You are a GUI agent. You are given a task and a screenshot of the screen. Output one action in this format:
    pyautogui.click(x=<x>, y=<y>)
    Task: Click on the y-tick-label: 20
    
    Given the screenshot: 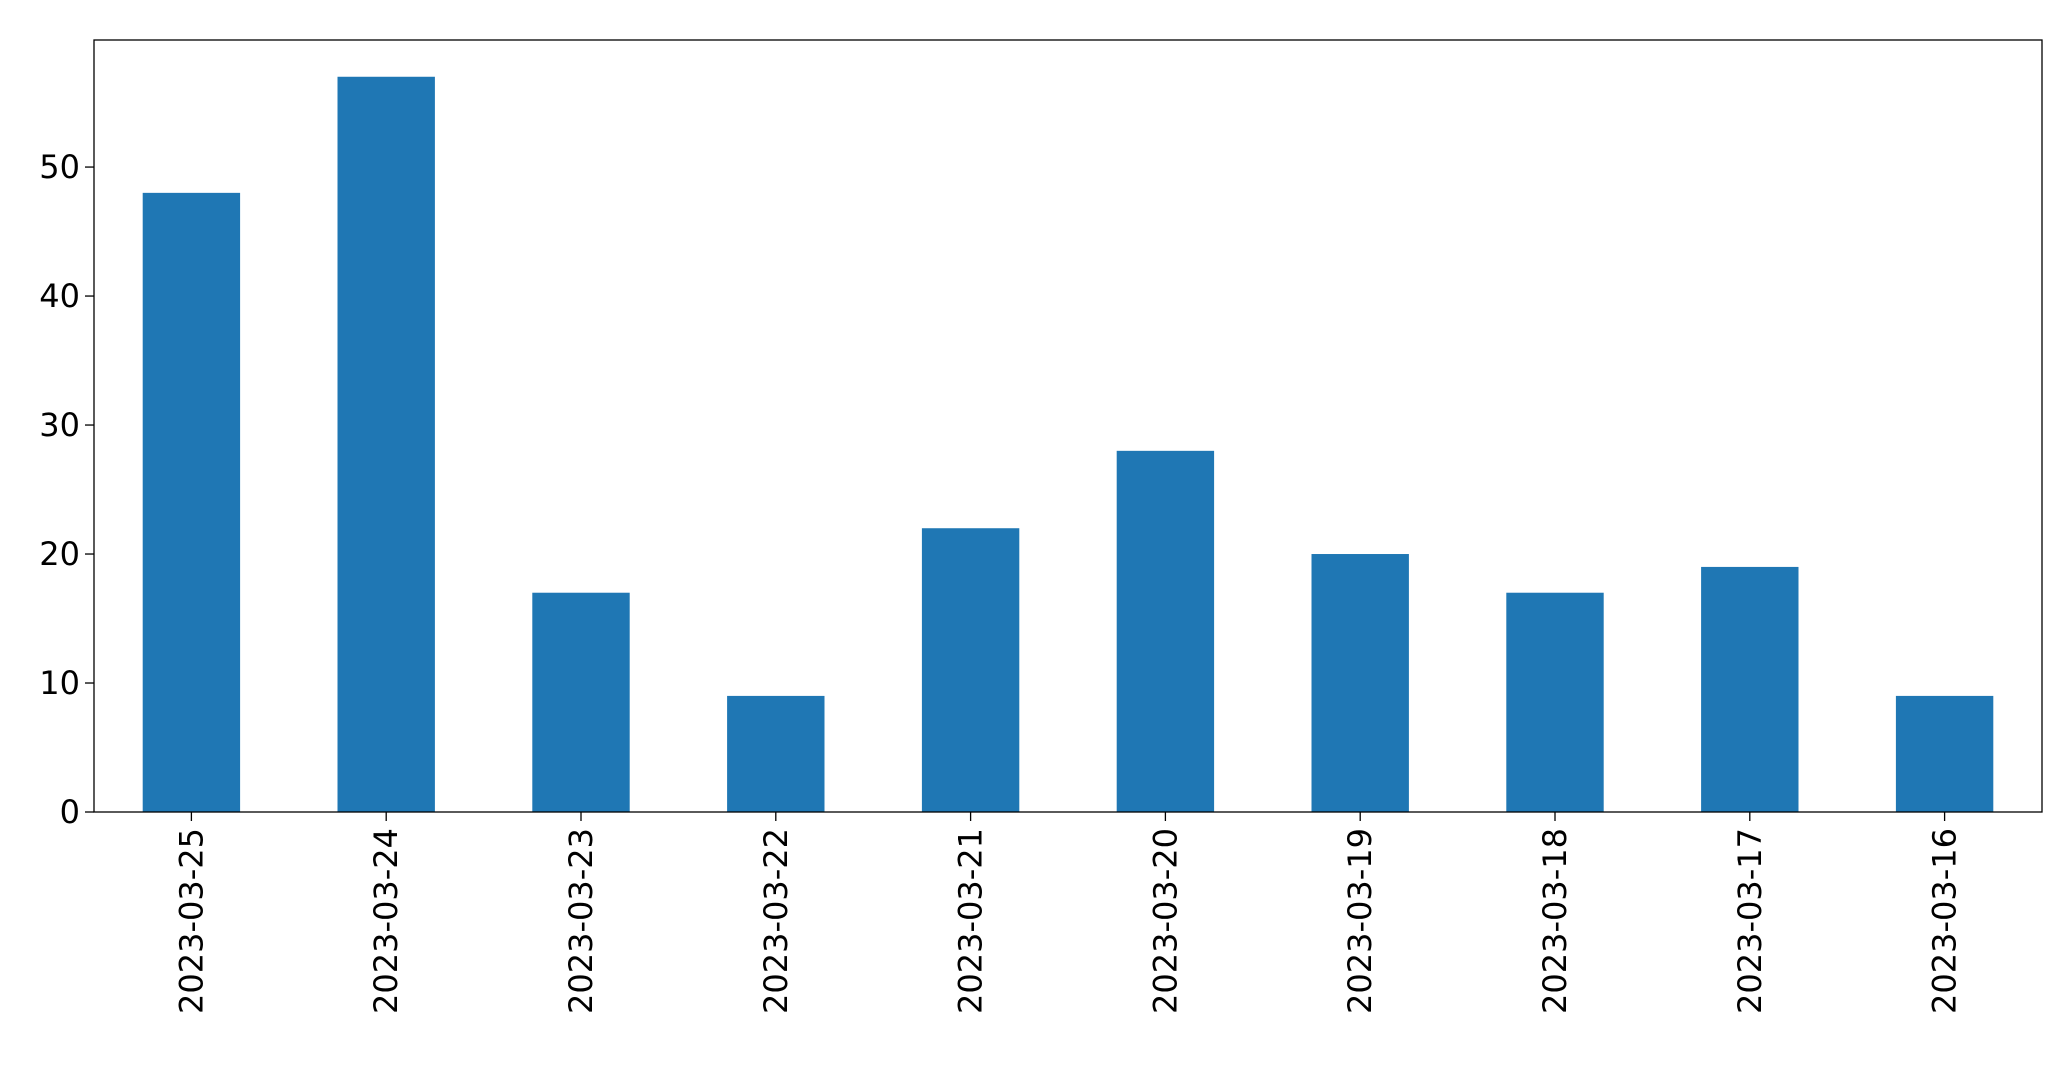 What is the action you would take?
    pyautogui.click(x=59, y=554)
    